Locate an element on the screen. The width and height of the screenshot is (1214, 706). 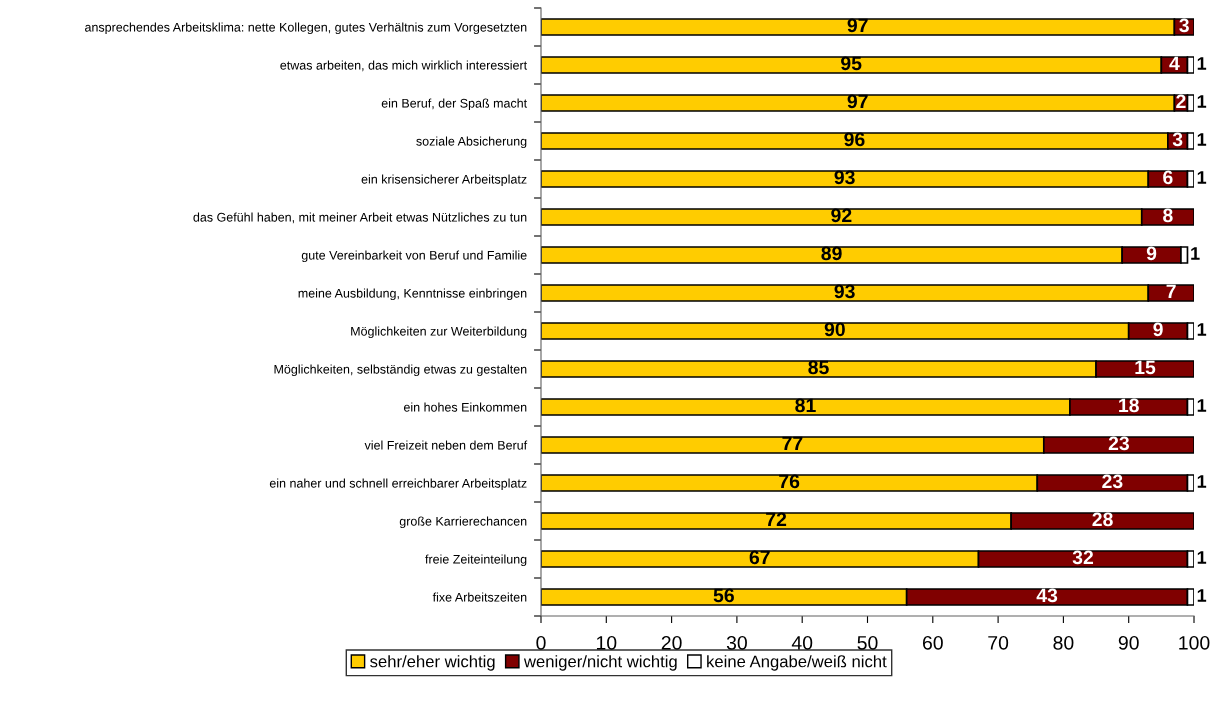
x-tick-label: 40 is located at coordinates (802, 642).